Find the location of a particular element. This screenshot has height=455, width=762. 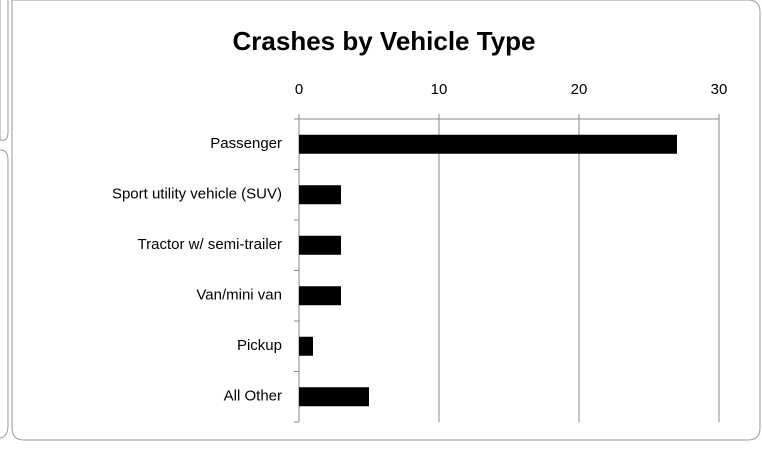

chart-title: Crashes by Vehicle Type is located at coordinates (384, 41).